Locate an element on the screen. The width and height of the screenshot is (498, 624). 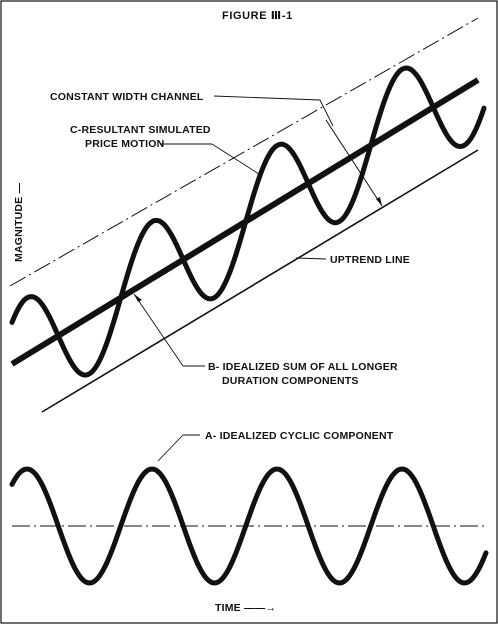
label-sum-line1: B- IDEALIZED SUM OF ALL LONGER is located at coordinates (303, 367).